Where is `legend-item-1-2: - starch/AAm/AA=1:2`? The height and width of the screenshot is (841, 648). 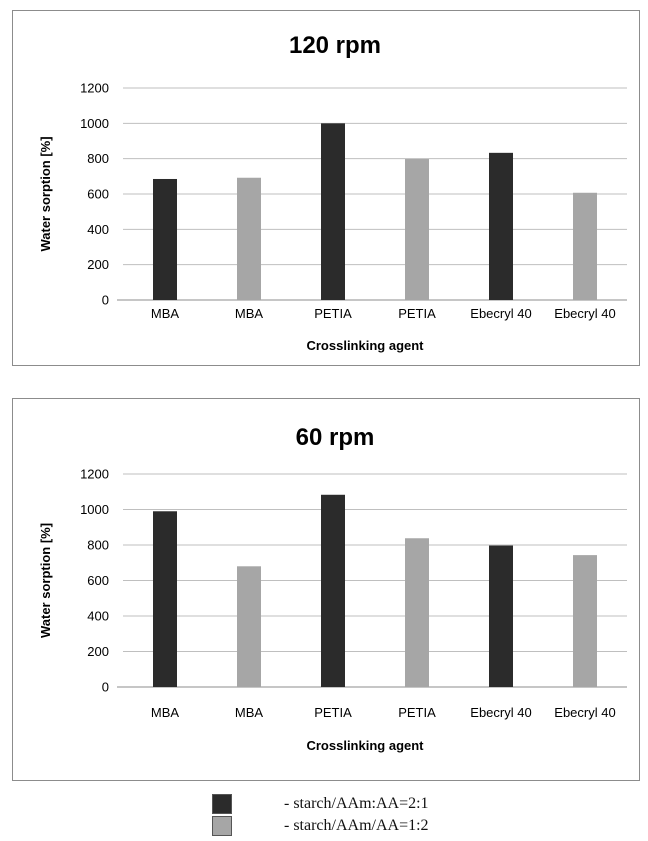 legend-item-1-2: - starch/AAm/AA=1:2 is located at coordinates (320, 826).